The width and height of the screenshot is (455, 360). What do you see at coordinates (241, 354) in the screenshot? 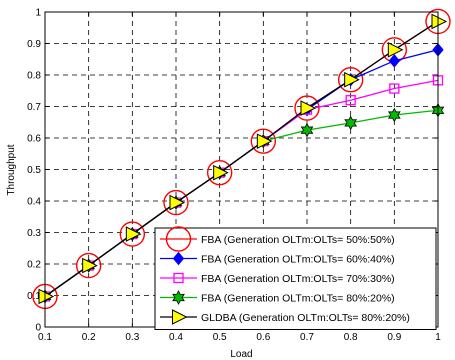
I see `x-axis-label: Load` at bounding box center [241, 354].